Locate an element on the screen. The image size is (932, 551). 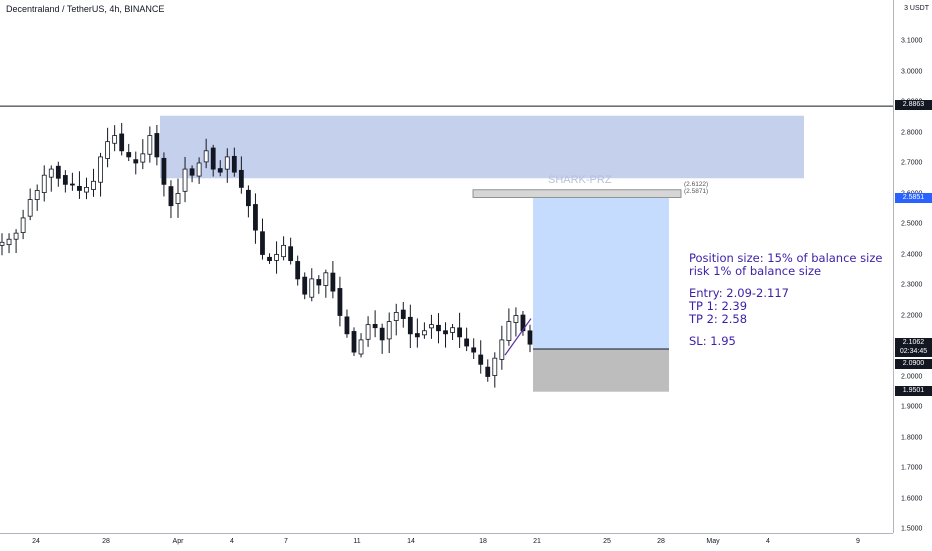
time-tick-label: May is located at coordinates (713, 541).